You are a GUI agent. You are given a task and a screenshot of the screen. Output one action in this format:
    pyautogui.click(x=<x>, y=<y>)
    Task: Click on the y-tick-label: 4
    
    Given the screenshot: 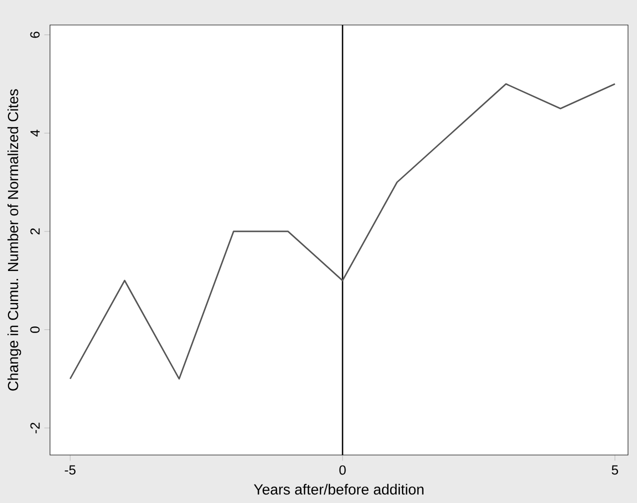 What is the action you would take?
    pyautogui.click(x=35, y=133)
    